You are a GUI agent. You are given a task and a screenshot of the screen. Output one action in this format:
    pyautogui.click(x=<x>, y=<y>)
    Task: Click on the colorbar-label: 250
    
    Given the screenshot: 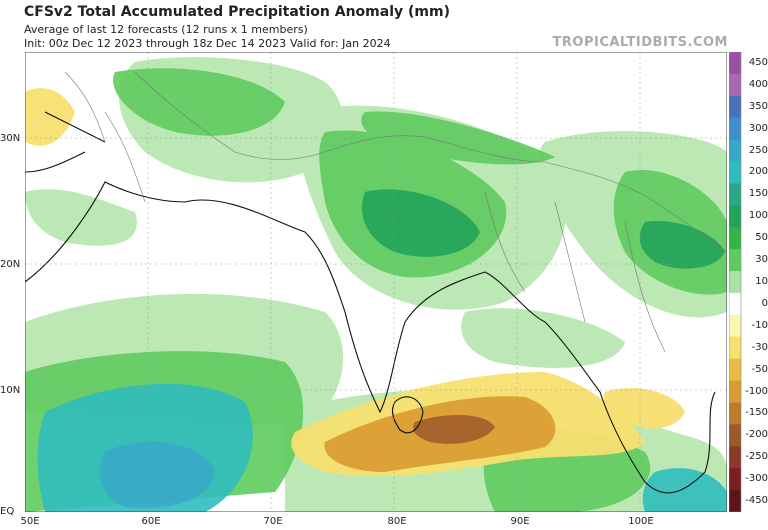 What is the action you would take?
    pyautogui.click(x=758, y=150)
    